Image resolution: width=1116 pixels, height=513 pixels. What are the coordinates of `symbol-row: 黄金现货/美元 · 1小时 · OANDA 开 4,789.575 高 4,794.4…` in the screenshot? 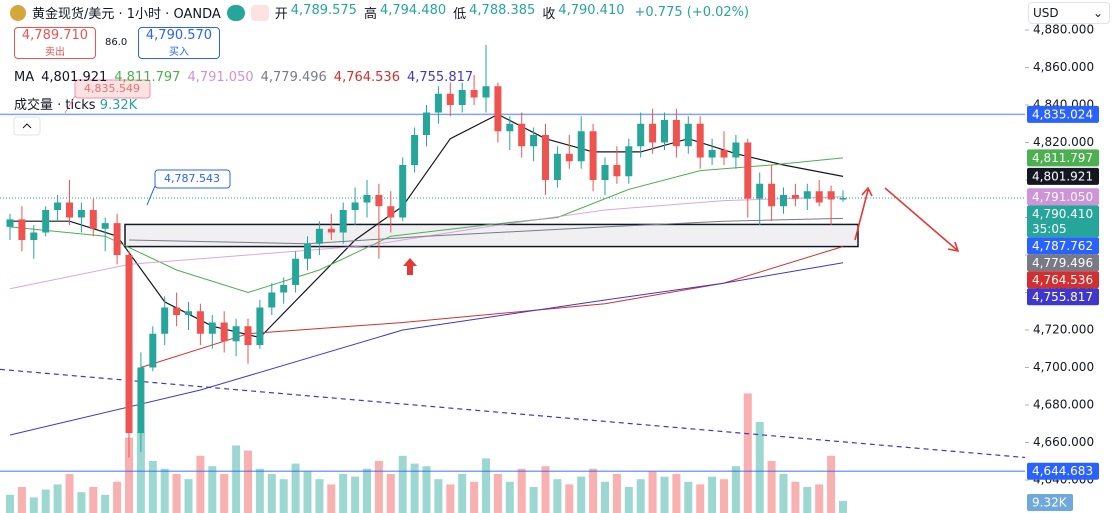 It's located at (379, 12).